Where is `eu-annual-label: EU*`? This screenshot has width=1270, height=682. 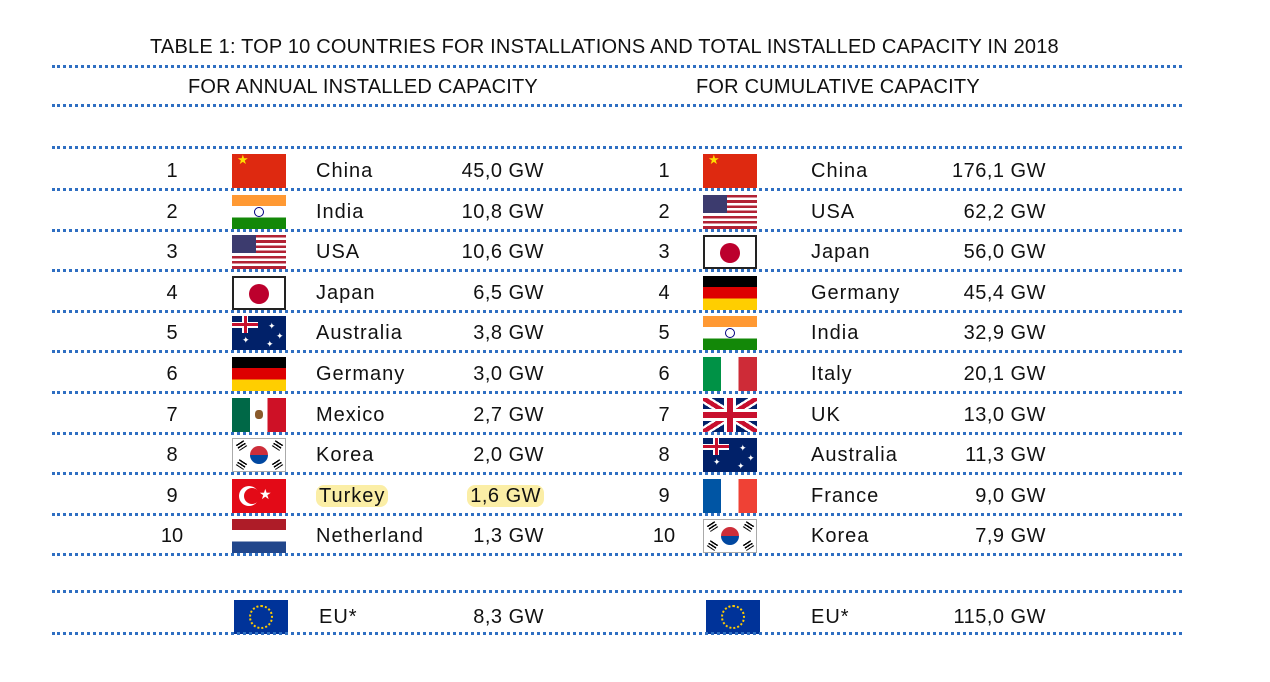 eu-annual-label: EU* is located at coordinates (338, 617).